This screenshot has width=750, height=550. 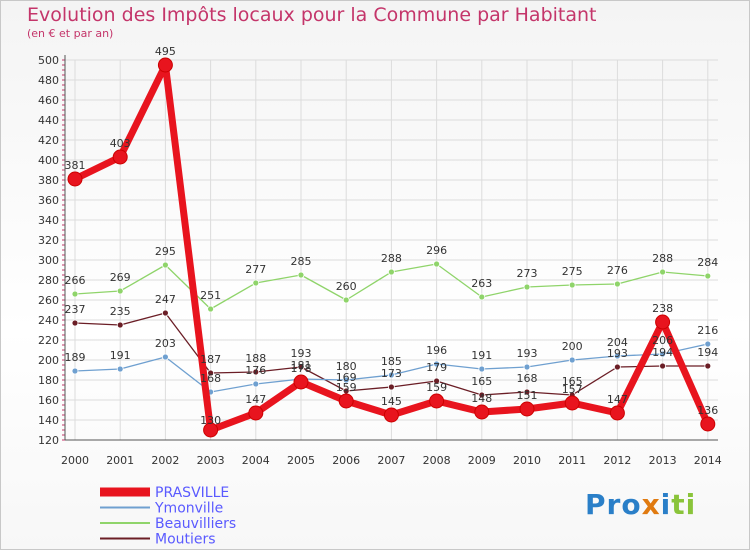 I want to click on proxiti-logo: Proxiti, so click(x=641, y=504).